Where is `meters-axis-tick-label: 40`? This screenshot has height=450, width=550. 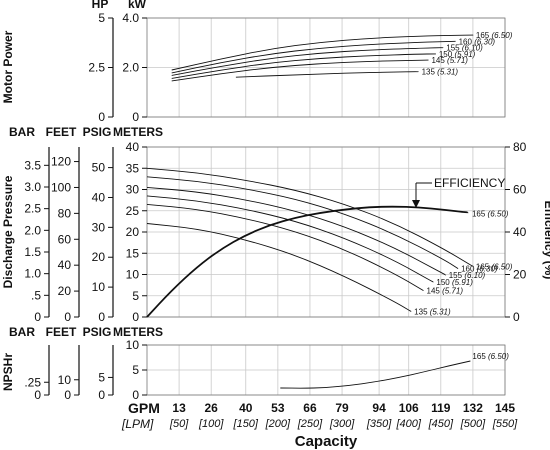 meters-axis-tick-label: 40 is located at coordinates (133, 147).